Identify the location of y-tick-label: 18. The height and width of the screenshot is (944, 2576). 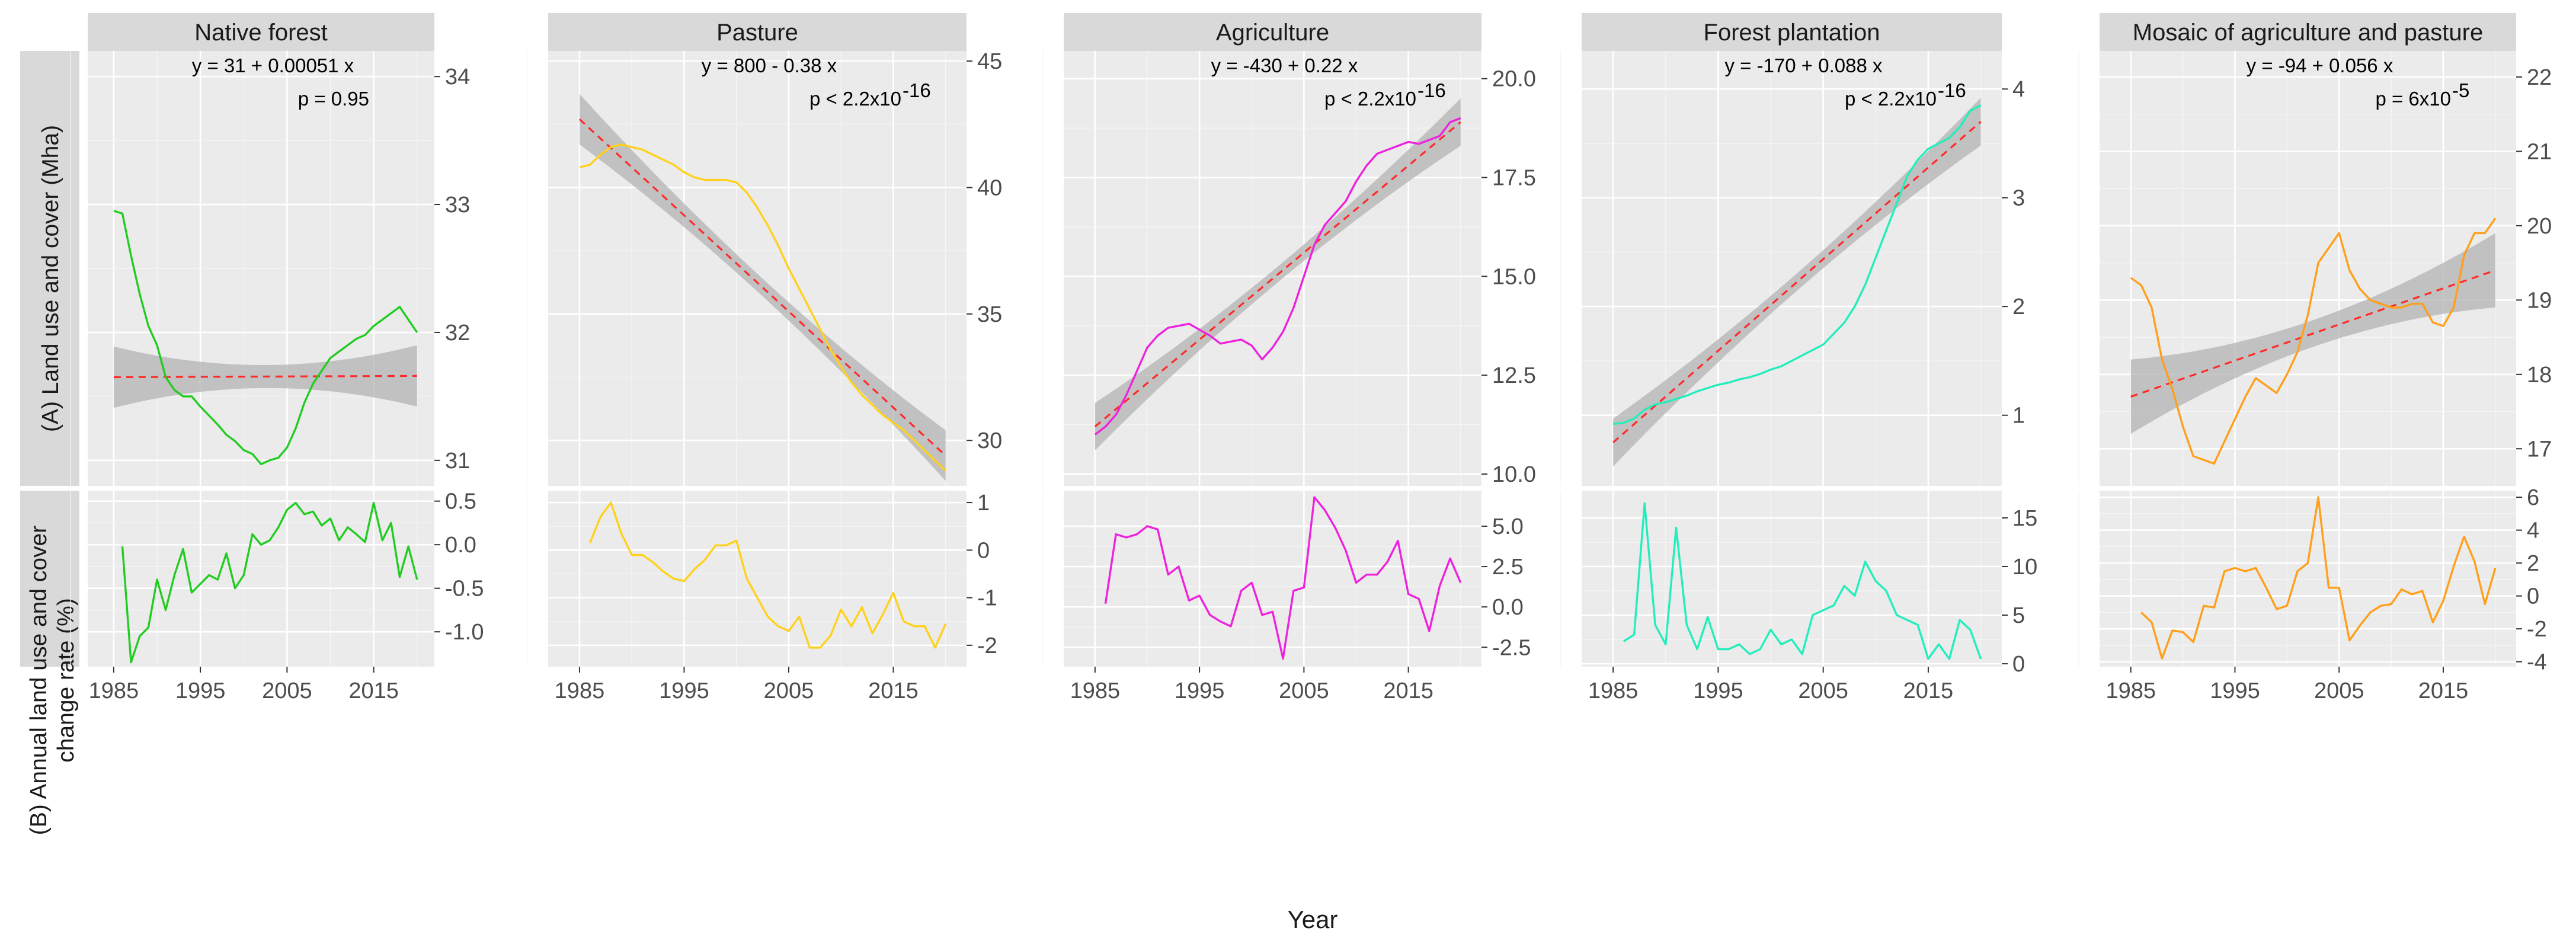
(2539, 375).